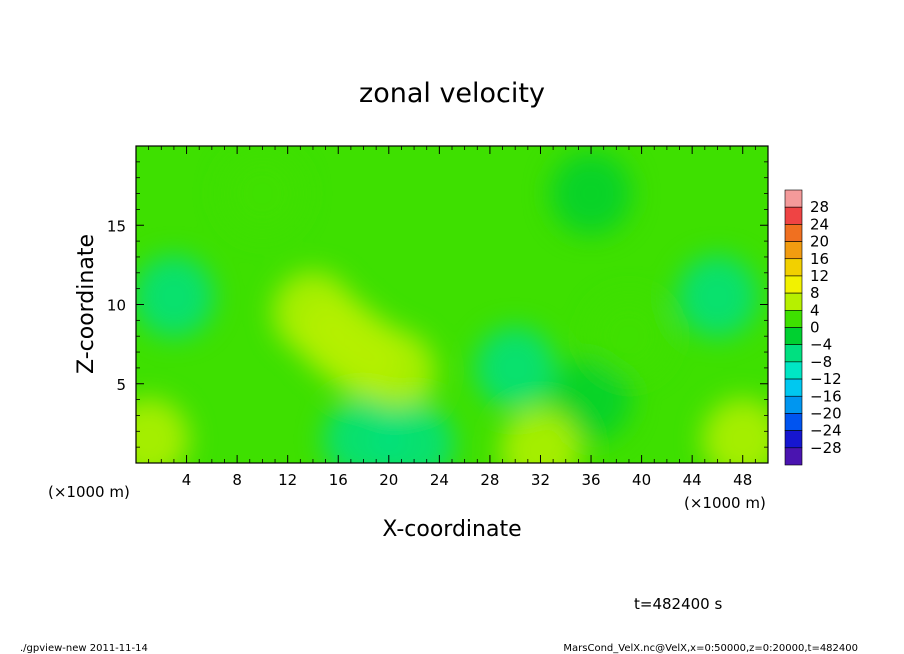 The height and width of the screenshot is (654, 904). Describe the element at coordinates (815, 310) in the screenshot. I see `colorbar-label: 4` at that location.